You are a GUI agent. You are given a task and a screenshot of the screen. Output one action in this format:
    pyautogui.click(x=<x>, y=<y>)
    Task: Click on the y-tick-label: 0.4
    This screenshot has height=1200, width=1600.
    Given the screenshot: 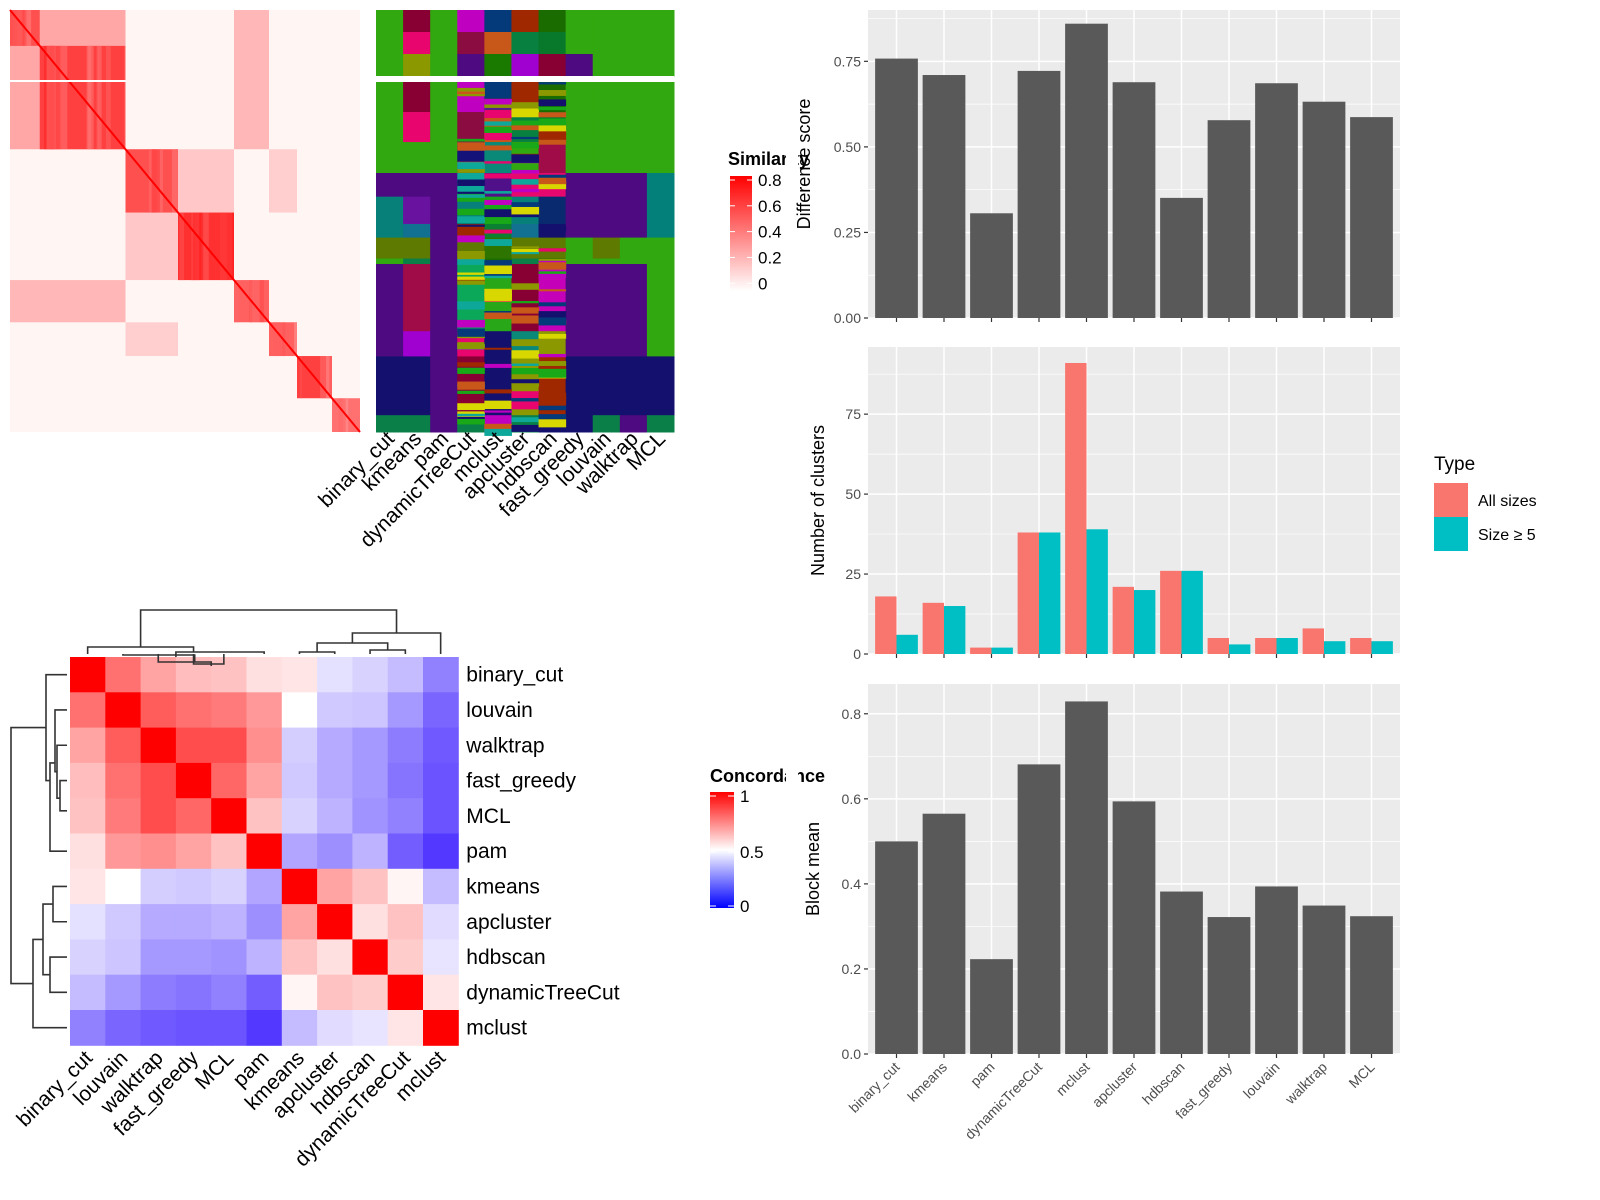 What is the action you would take?
    pyautogui.click(x=852, y=884)
    